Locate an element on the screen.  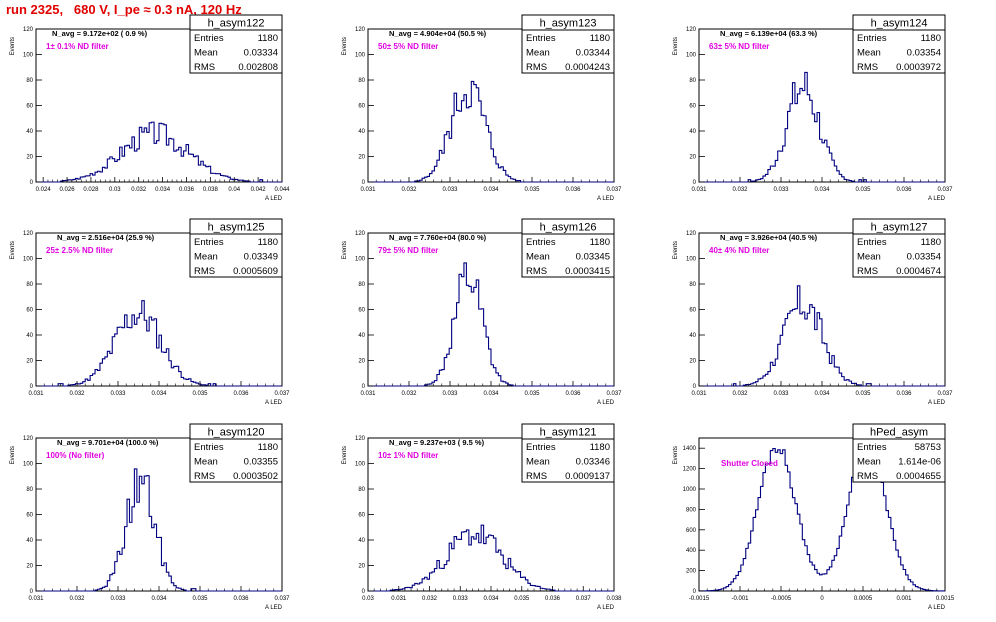
filter-label: 50± 5% ND filter is located at coordinates (408, 46).